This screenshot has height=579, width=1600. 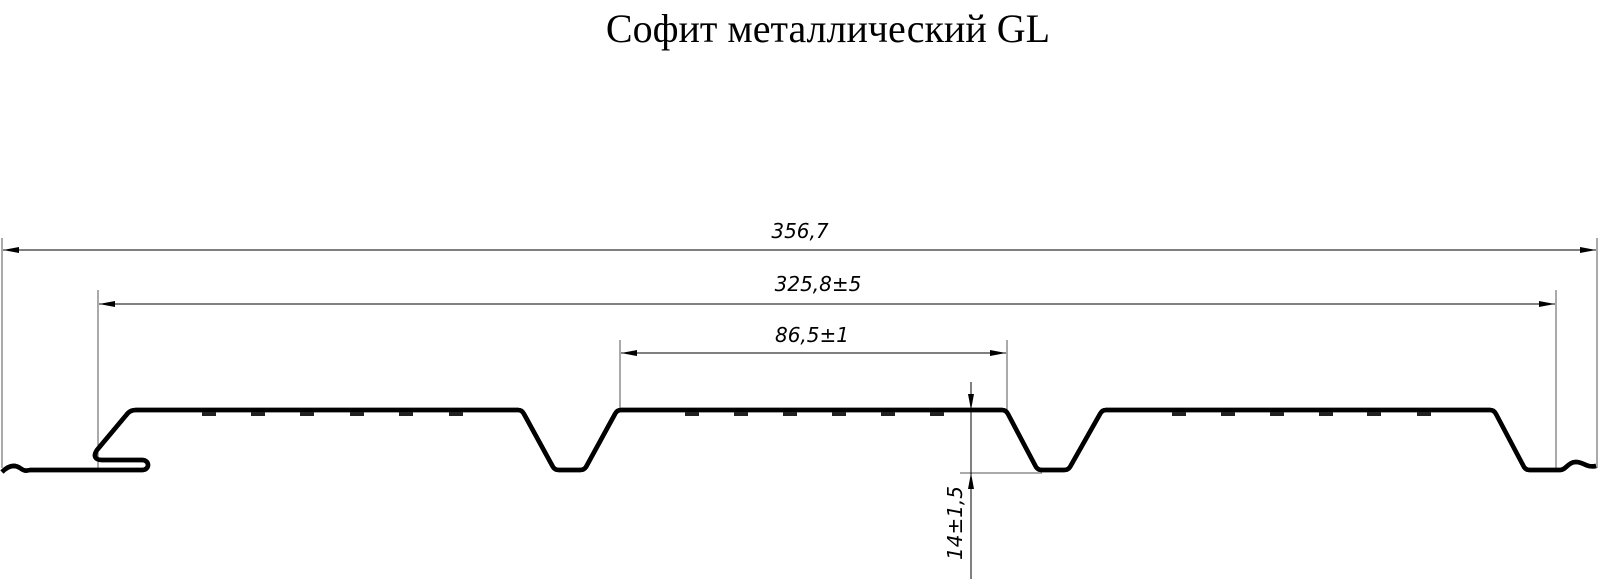 I want to click on dimension-profile-height: 14±1,5, so click(x=958, y=480).